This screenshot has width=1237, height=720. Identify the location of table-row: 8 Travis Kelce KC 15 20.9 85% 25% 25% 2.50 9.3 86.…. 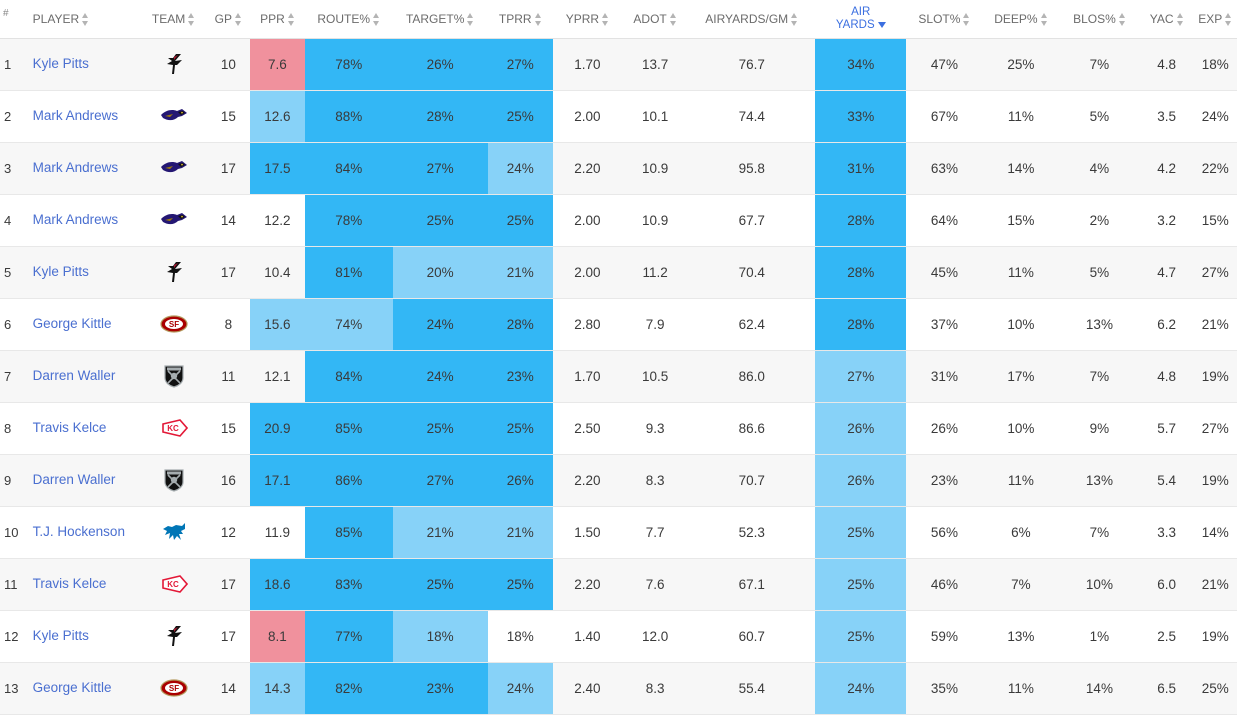
(618, 428).